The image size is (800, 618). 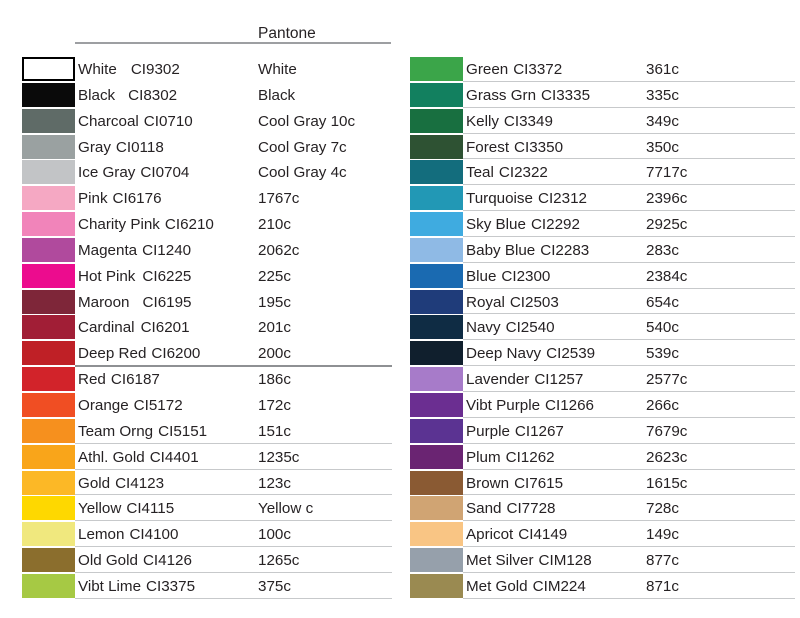 I want to click on pantone-value: 2623c, so click(x=667, y=457).